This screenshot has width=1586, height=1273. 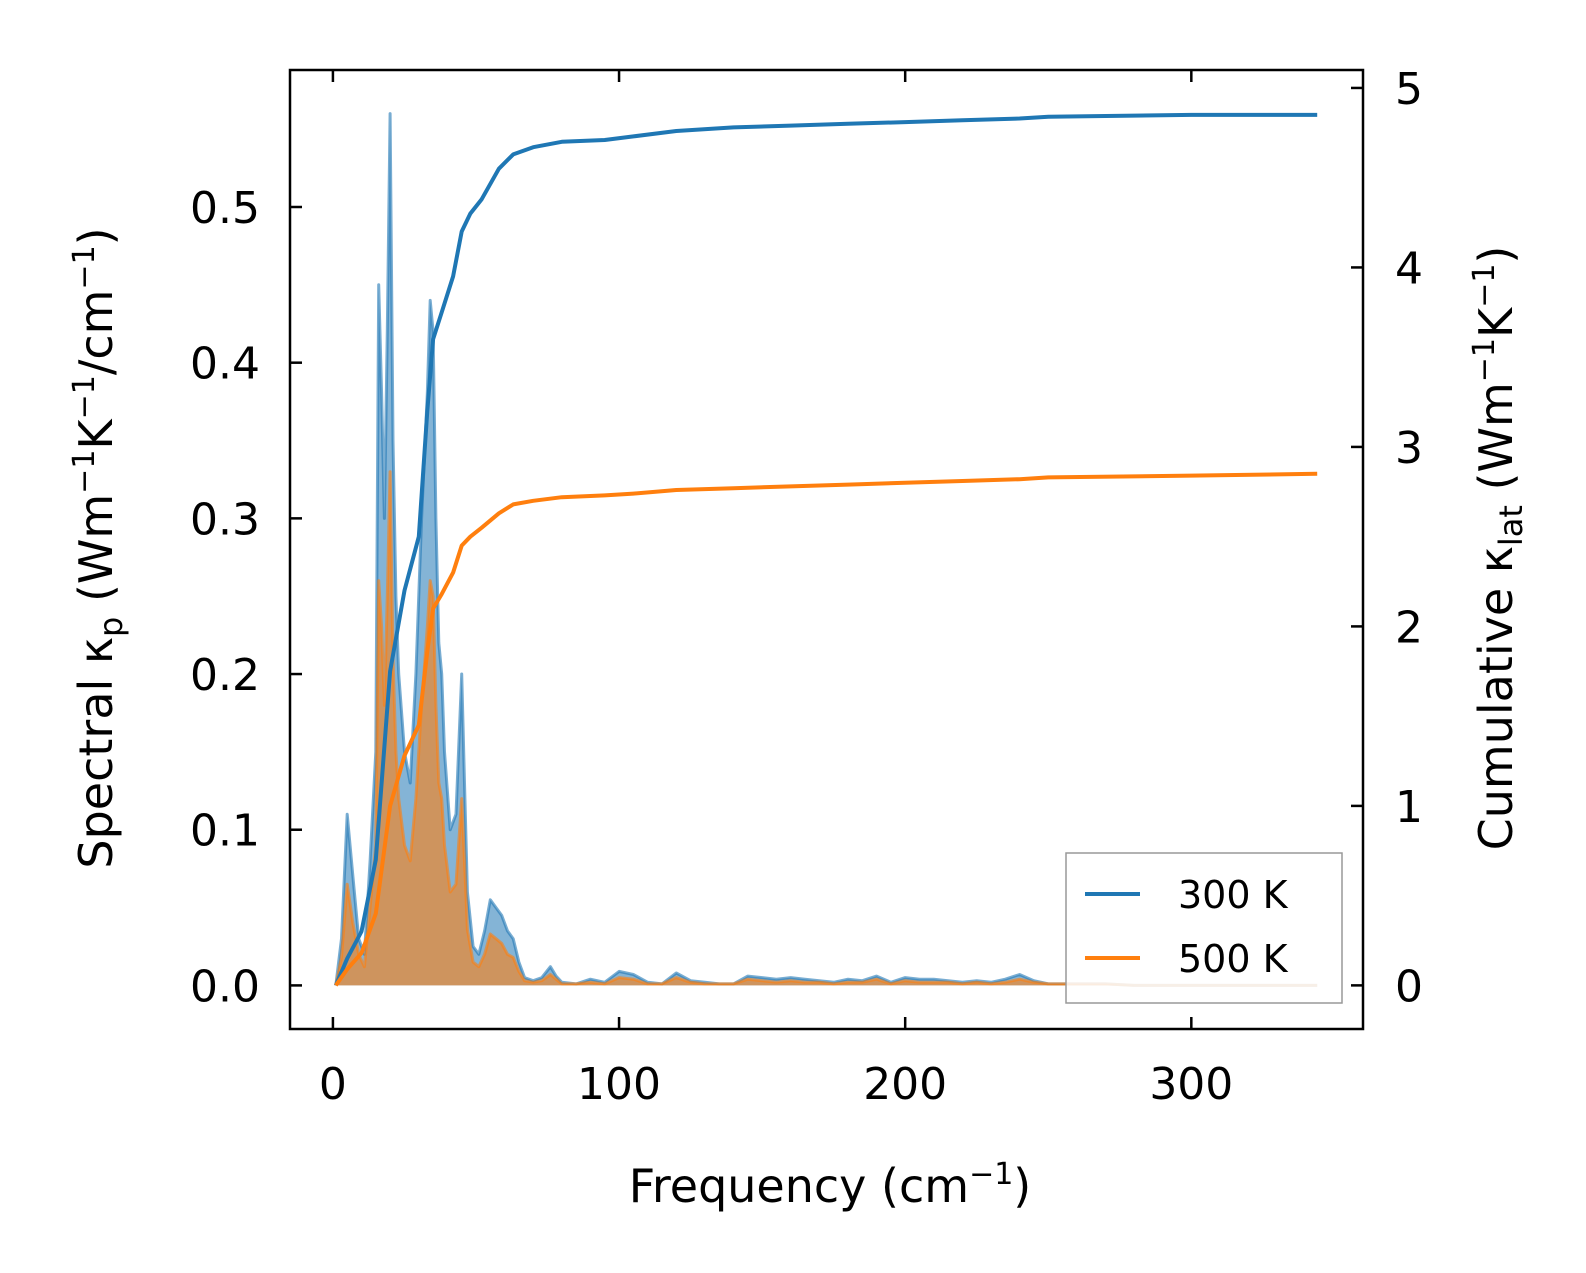 I want to click on y-tick-label-left: 0.2, so click(x=225, y=675).